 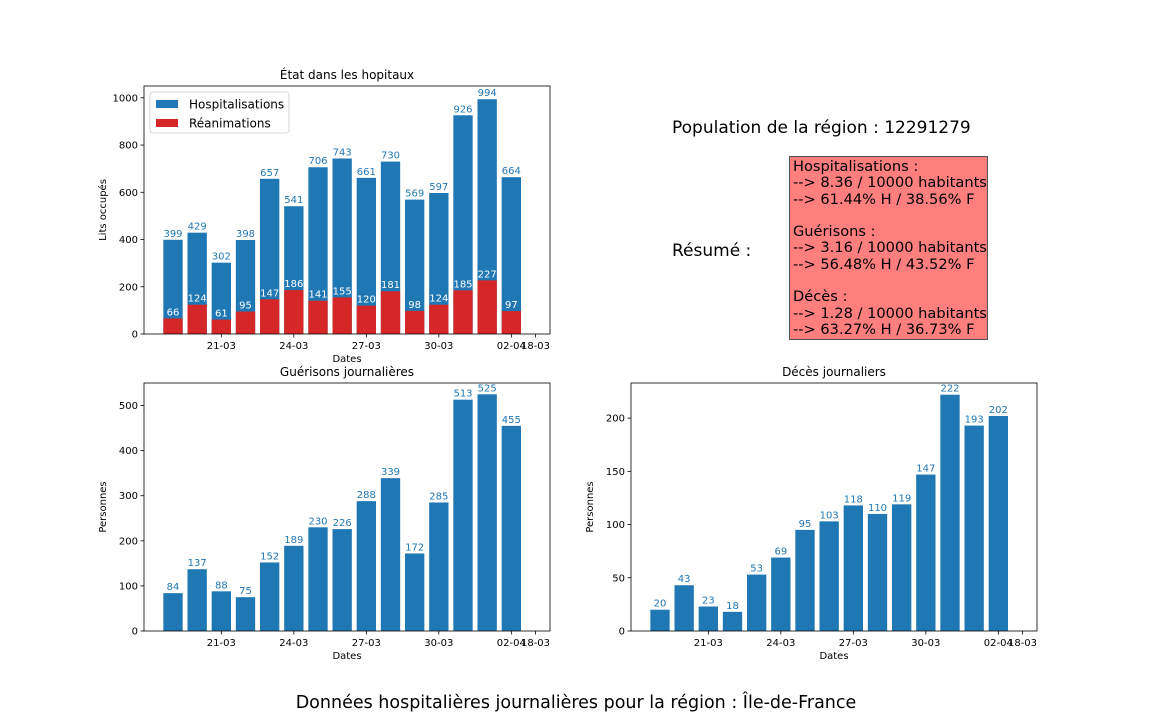 What do you see at coordinates (487, 274) in the screenshot?
I see `data-label-etat-s1-13: 227` at bounding box center [487, 274].